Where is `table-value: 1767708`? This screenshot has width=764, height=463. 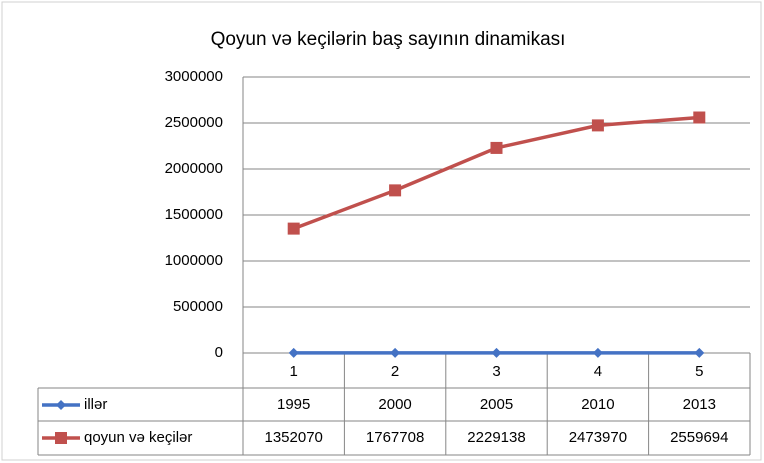 table-value: 1767708 is located at coordinates (395, 437).